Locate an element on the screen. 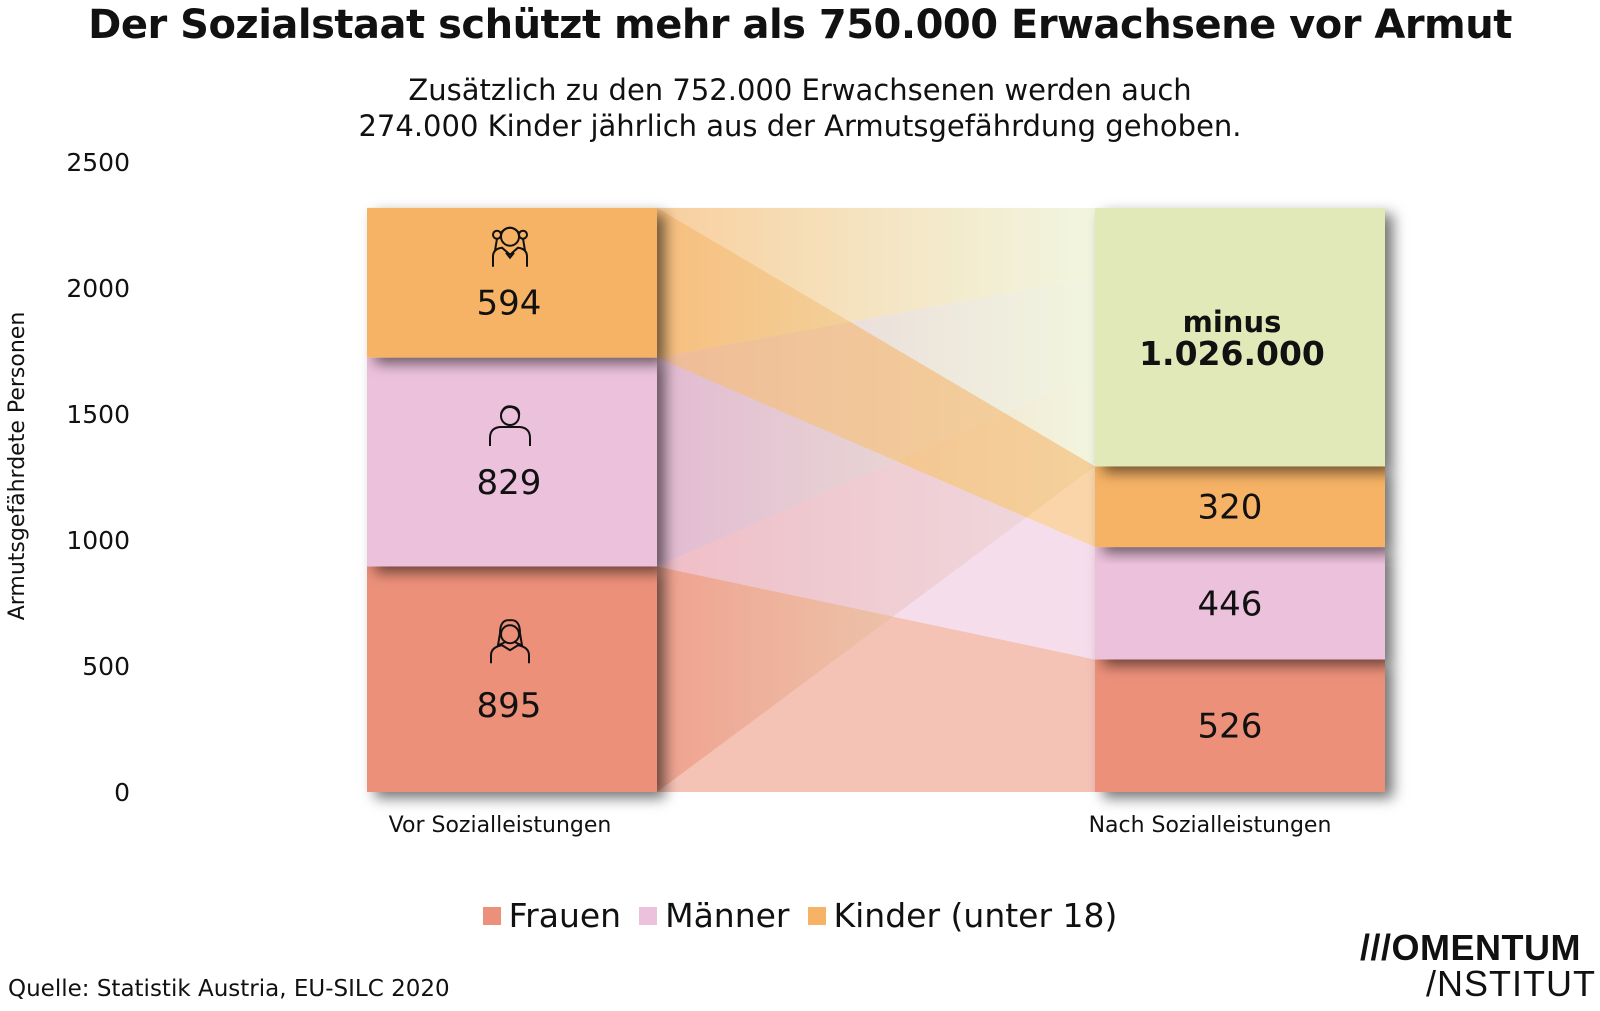 The height and width of the screenshot is (1011, 1600). y-tick-label: 0 is located at coordinates (122, 792).